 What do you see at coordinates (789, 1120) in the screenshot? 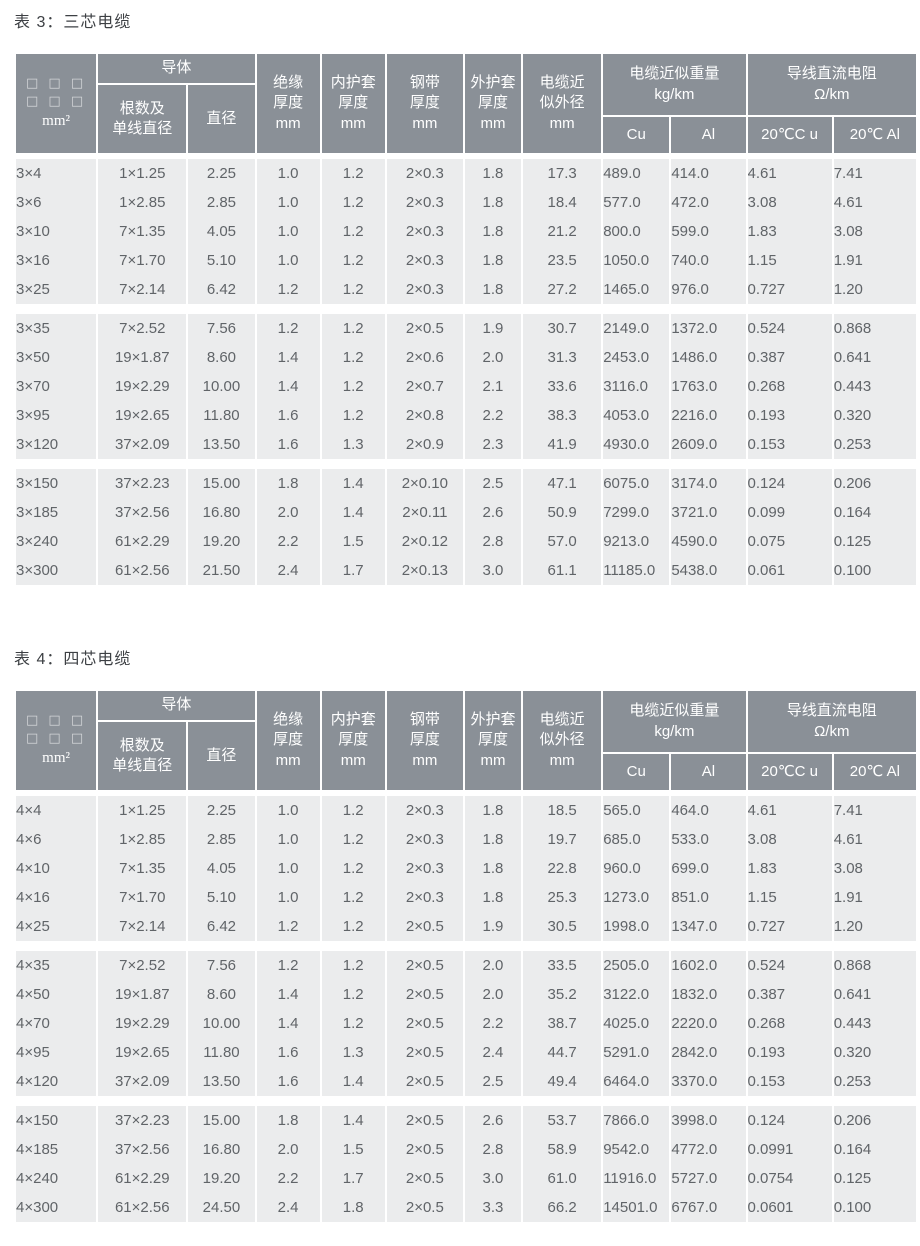
I see `cell: 0.124` at bounding box center [789, 1120].